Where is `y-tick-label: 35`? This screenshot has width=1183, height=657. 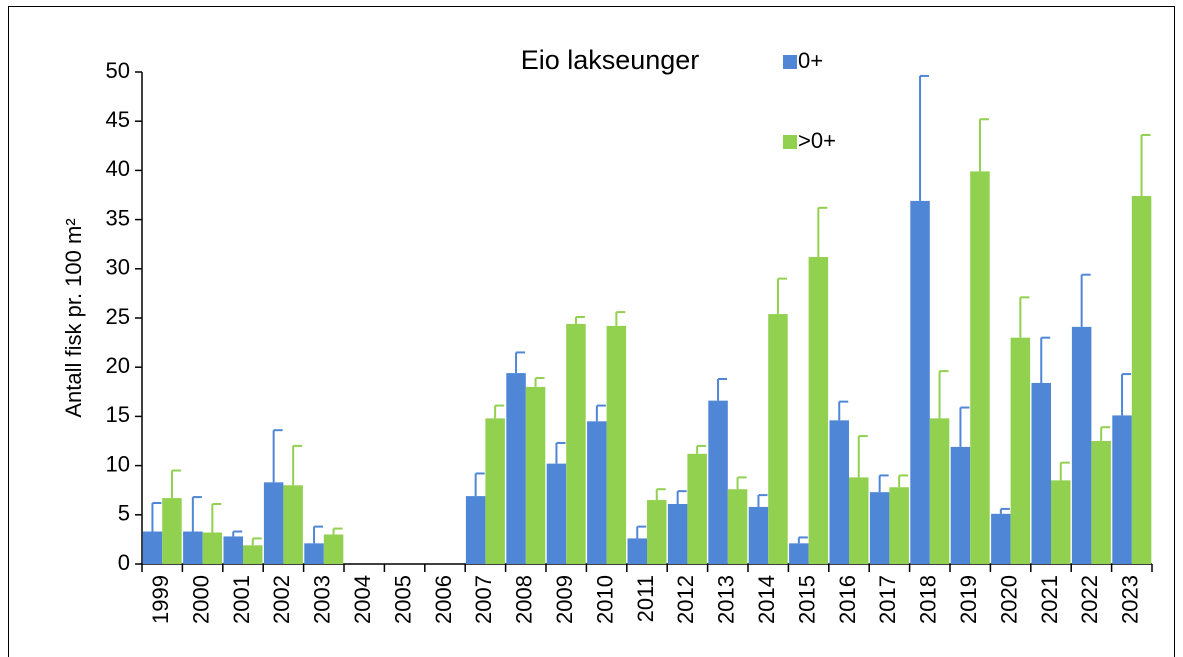 y-tick-label: 35 is located at coordinates (118, 217).